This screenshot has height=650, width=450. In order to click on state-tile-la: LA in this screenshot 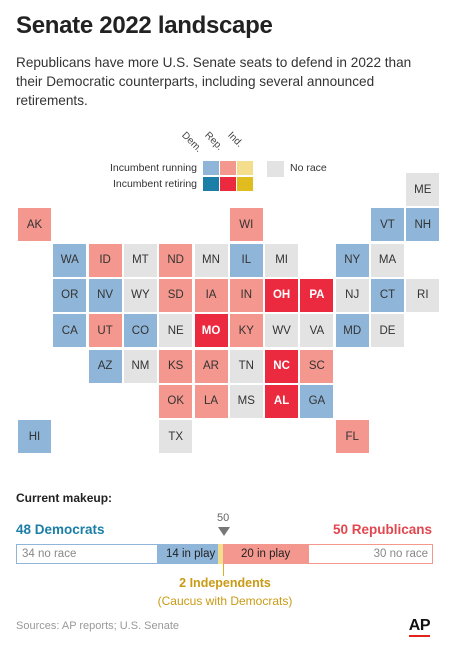, I will do `click(211, 401)`.